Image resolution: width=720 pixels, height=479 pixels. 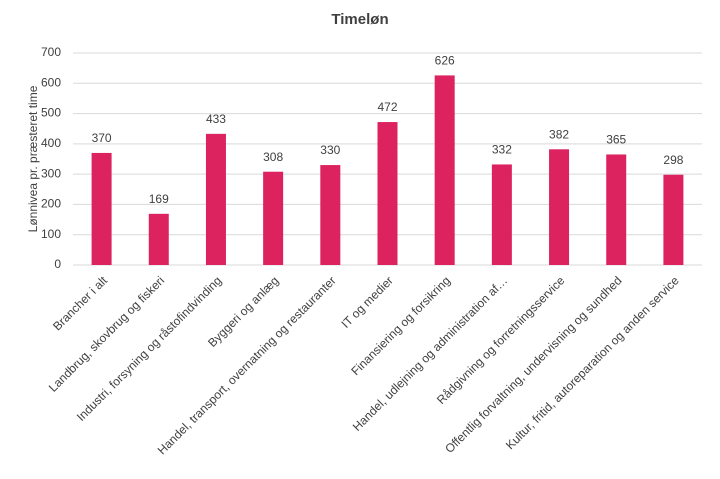 What do you see at coordinates (51, 173) in the screenshot?
I see `y-tick-label: 300` at bounding box center [51, 173].